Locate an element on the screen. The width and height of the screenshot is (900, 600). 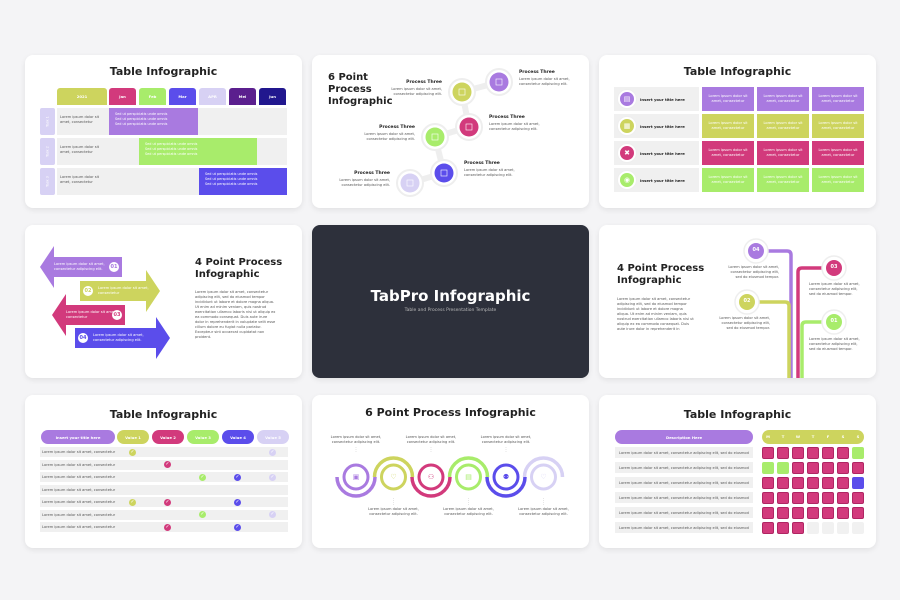
arrow-text: Lorem ipsum dolor sit amet, consectetur is located at coordinates (123, 290).